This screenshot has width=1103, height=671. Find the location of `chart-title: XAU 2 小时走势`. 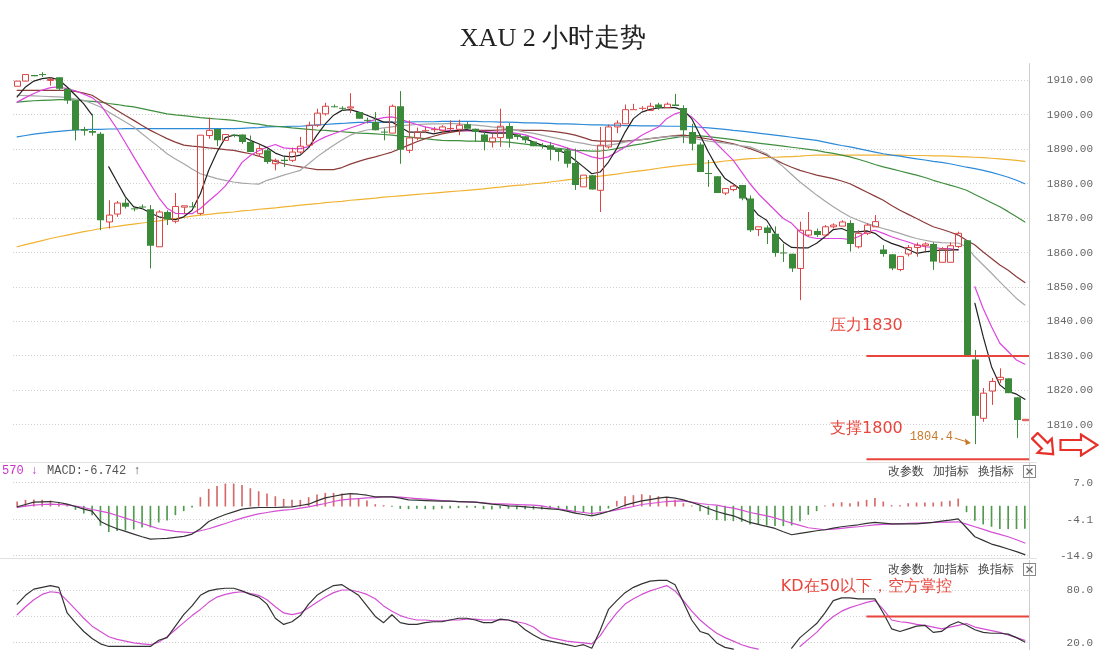

chart-title: XAU 2 小时走势 is located at coordinates (553, 38).